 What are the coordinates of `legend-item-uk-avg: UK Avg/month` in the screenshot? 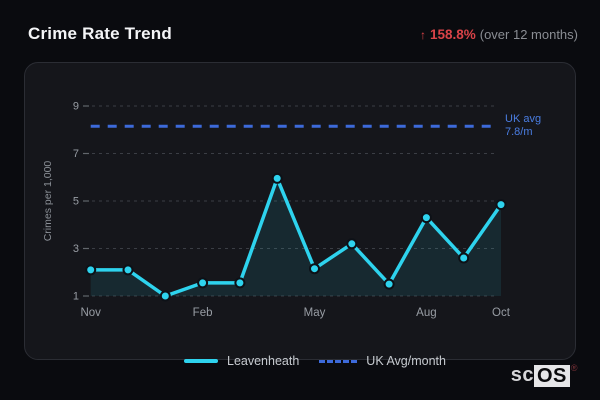 It's located at (382, 361).